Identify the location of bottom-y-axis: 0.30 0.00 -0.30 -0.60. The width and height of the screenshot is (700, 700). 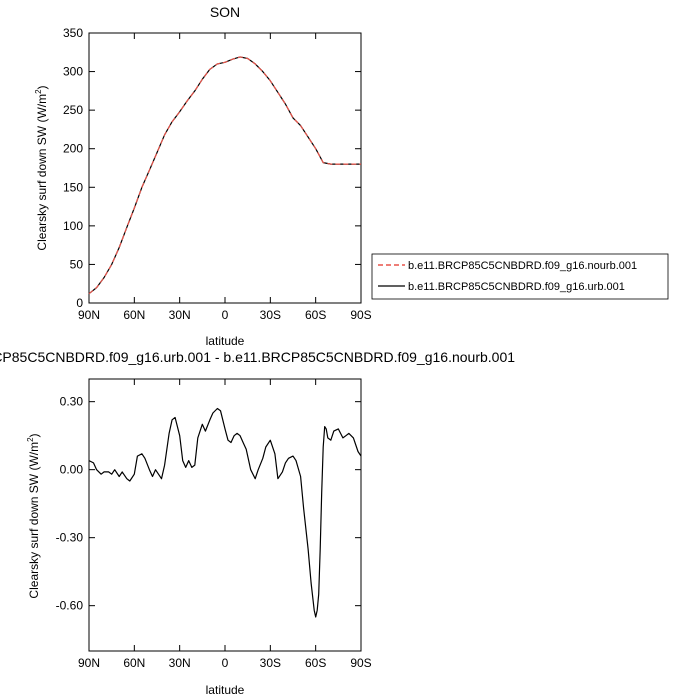
(208, 504).